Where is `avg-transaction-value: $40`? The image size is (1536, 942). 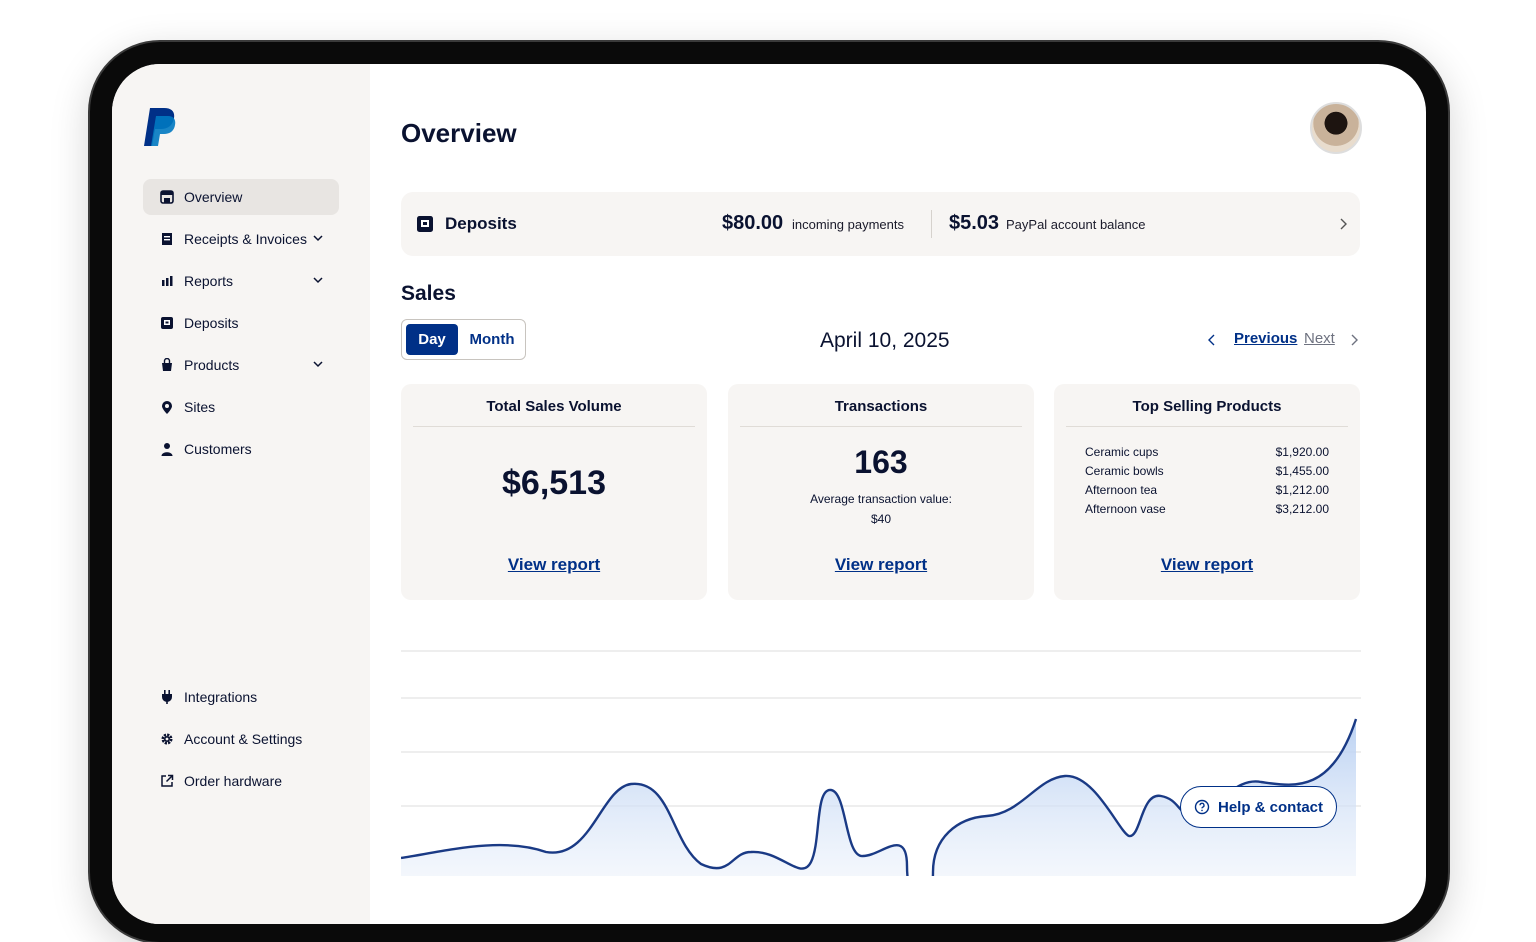 avg-transaction-value: $40 is located at coordinates (881, 519).